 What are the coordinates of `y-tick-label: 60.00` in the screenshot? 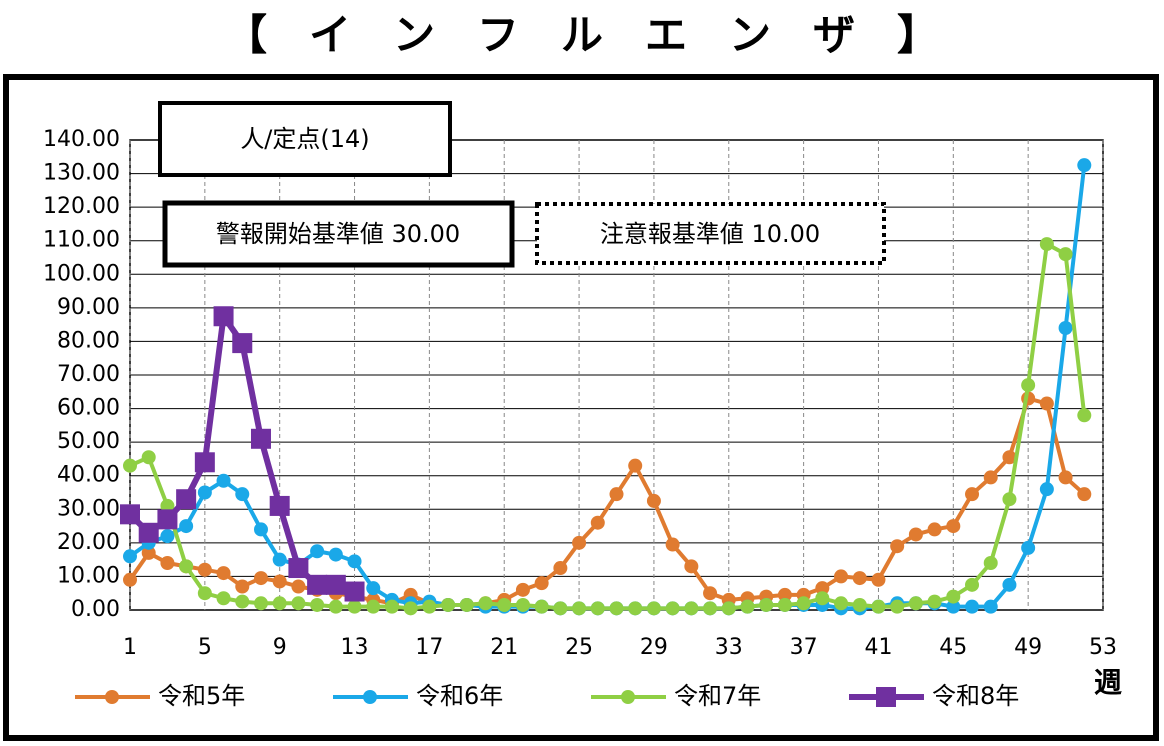 It's located at (88, 408).